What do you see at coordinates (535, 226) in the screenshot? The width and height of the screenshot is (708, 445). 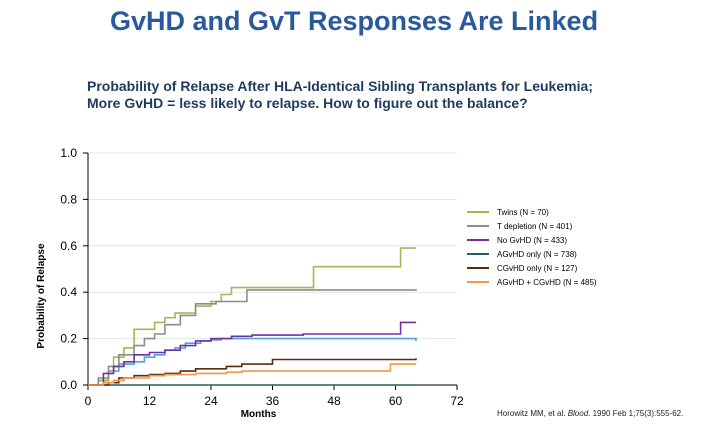 I see `legend-label: T depletion (N = 401)` at bounding box center [535, 226].